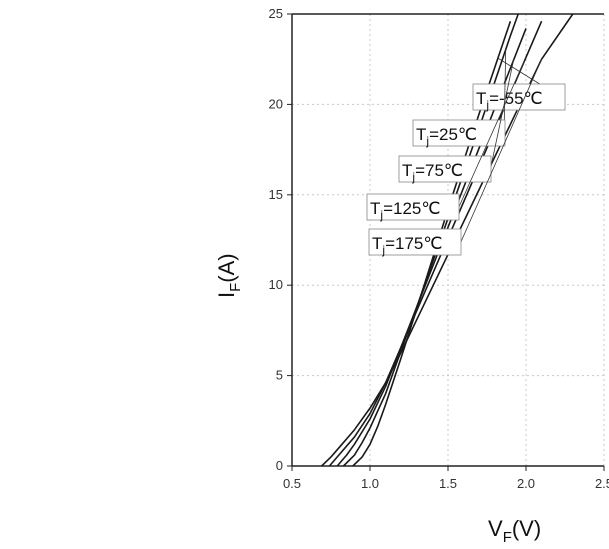 The image size is (609, 549). Describe the element at coordinates (509, 100) in the screenshot. I see `temperature-label: Tj=-55℃` at that location.